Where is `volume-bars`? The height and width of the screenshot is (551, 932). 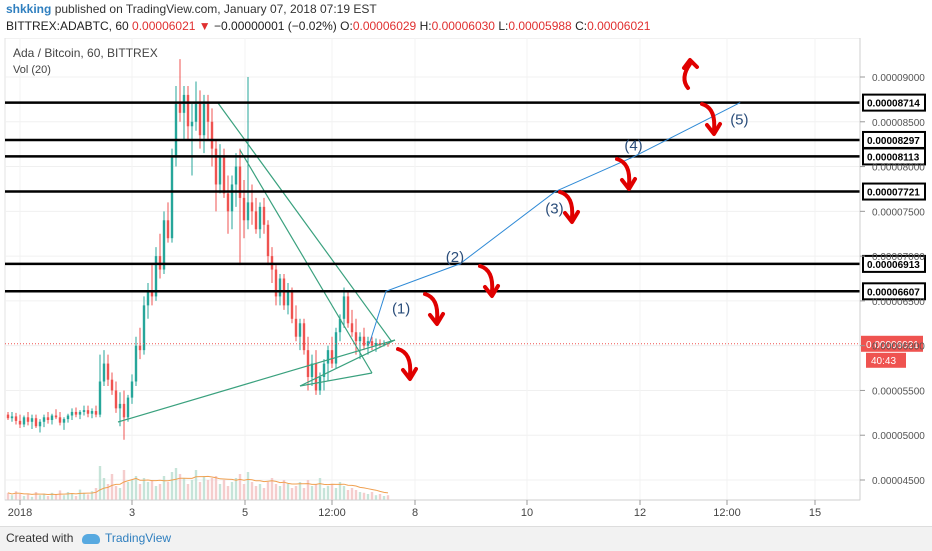 volume-bars is located at coordinates (198, 483).